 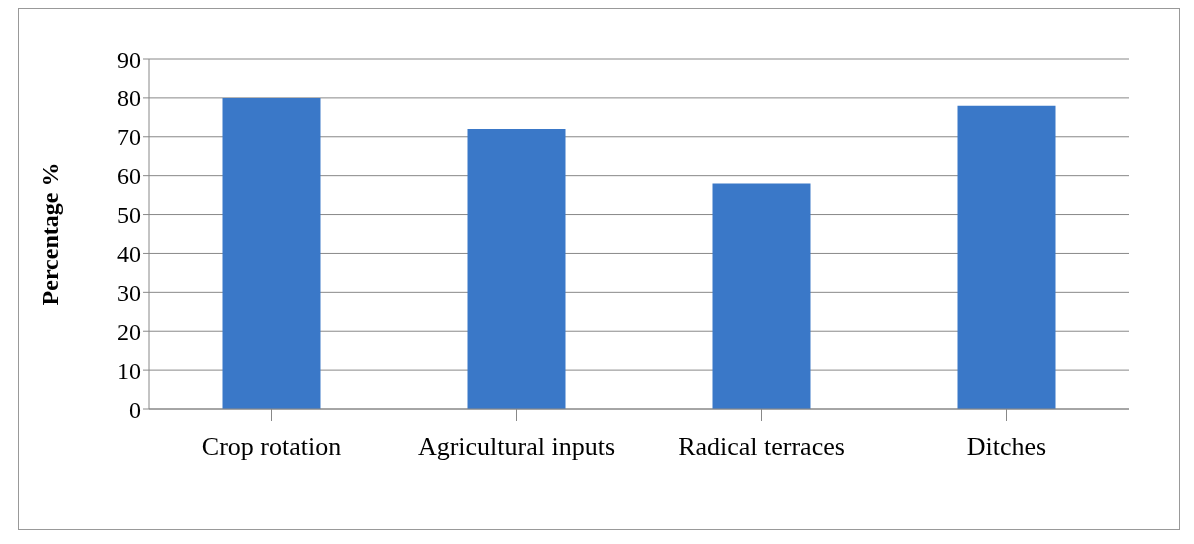 I want to click on y-axis-title: Percentage %, so click(x=49, y=234).